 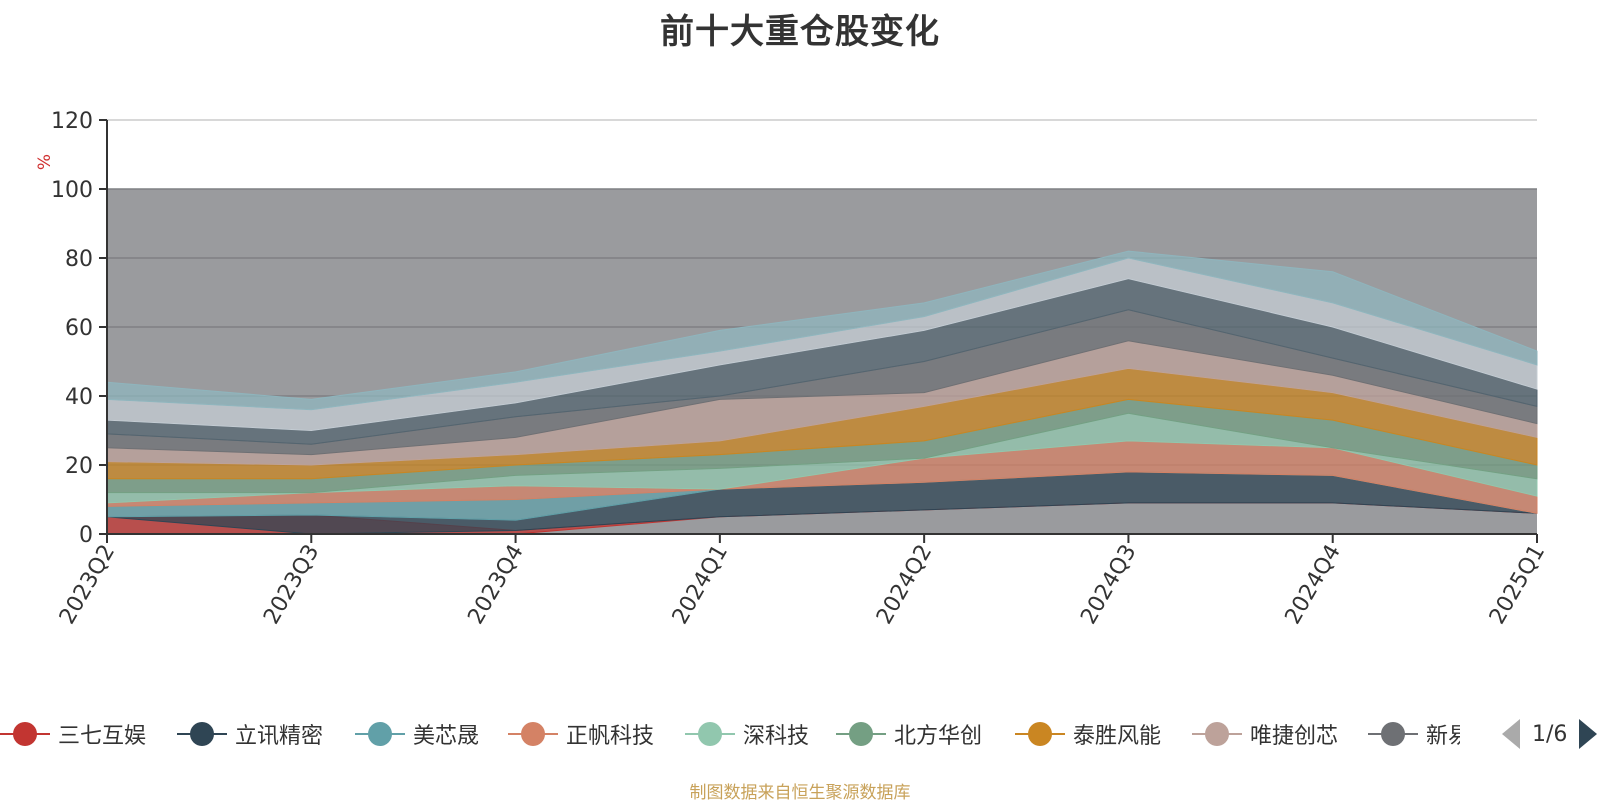 What do you see at coordinates (79, 328) in the screenshot?
I see `y-tick-label: 60` at bounding box center [79, 328].